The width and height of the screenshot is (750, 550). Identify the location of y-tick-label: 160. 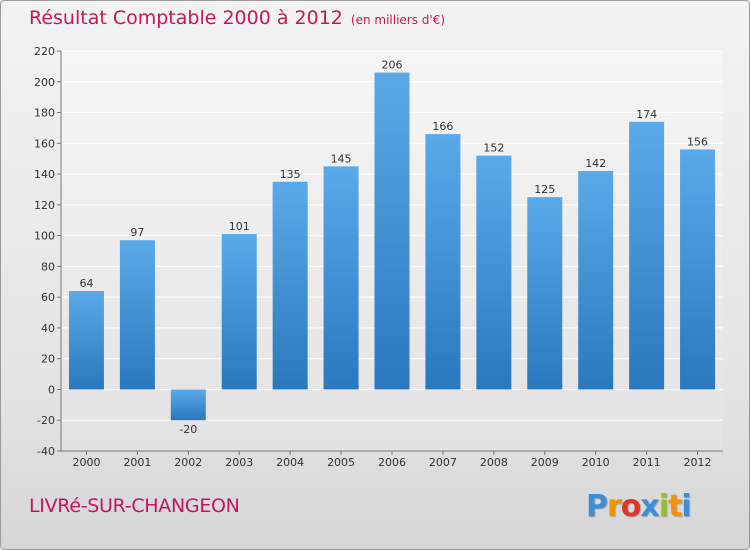
(44, 143).